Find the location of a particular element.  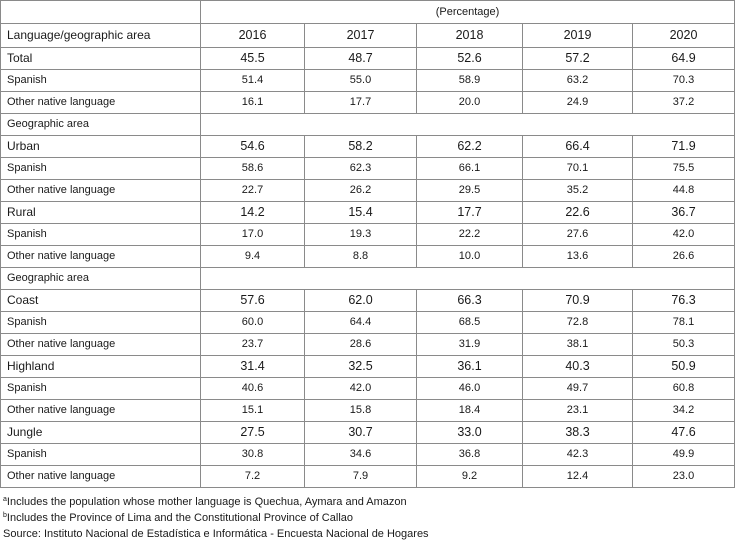

value-cell: 33.0 is located at coordinates (469, 432).